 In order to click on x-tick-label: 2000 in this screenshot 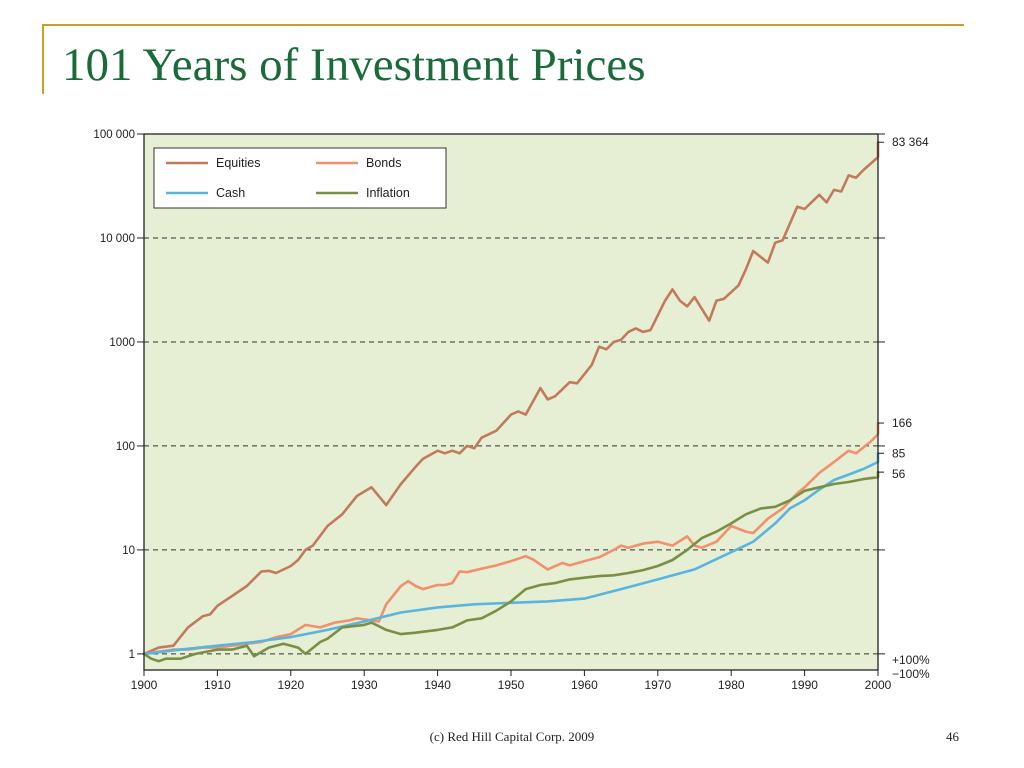, I will do `click(878, 685)`.